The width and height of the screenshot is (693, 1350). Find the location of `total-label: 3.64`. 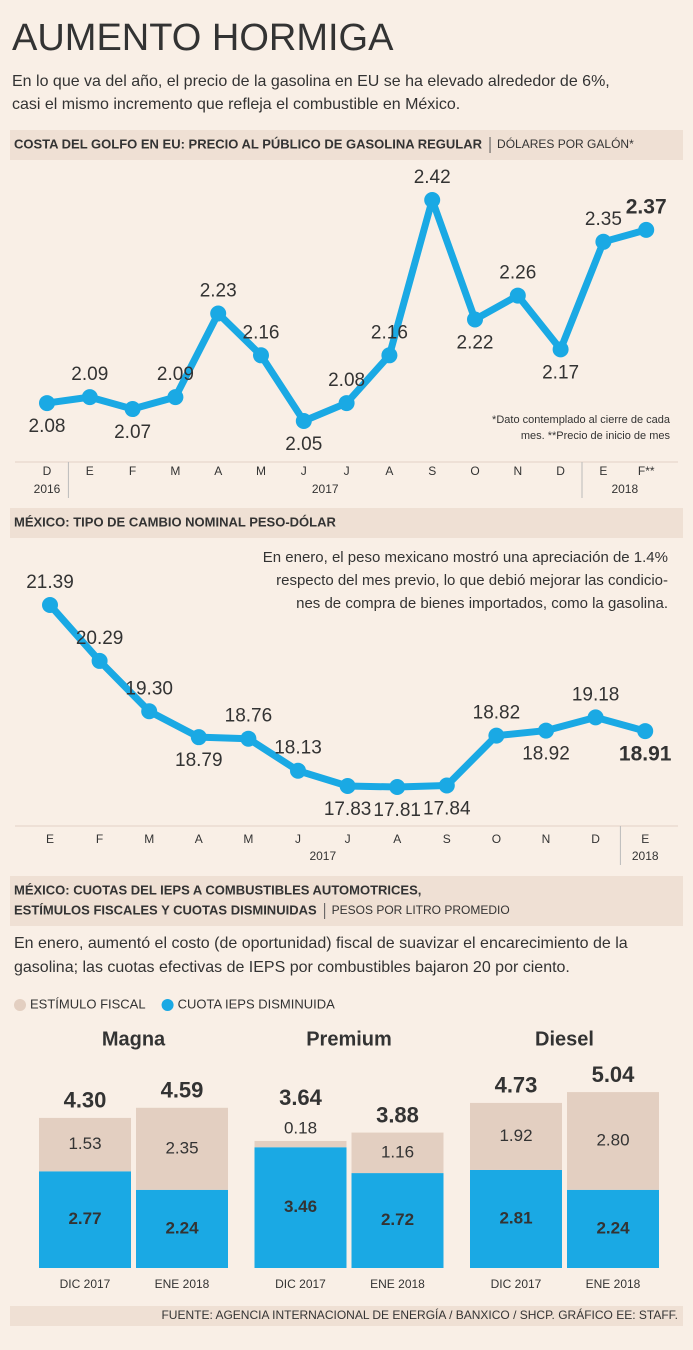

total-label: 3.64 is located at coordinates (301, 1097).